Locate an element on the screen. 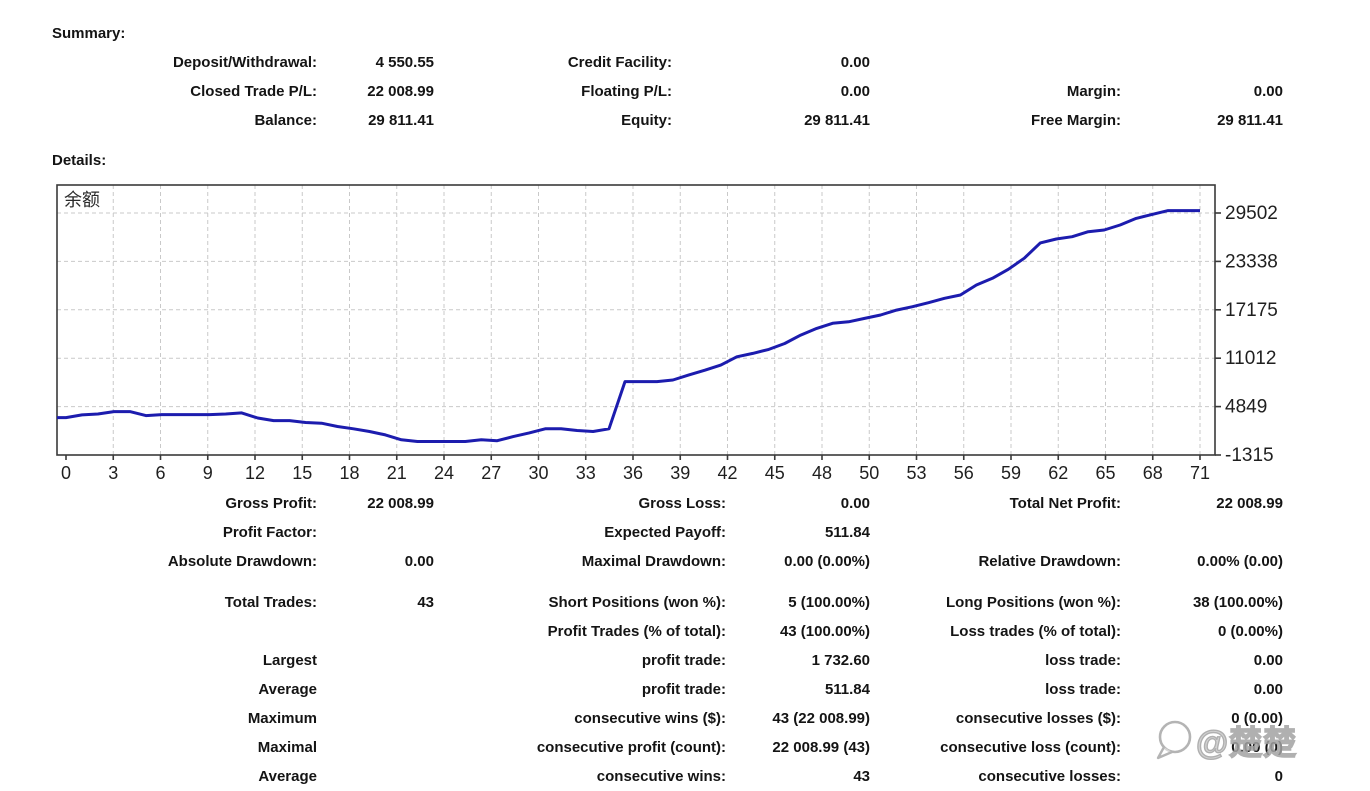 This screenshot has height=791, width=1370. x-tick-label: 56 is located at coordinates (964, 473).